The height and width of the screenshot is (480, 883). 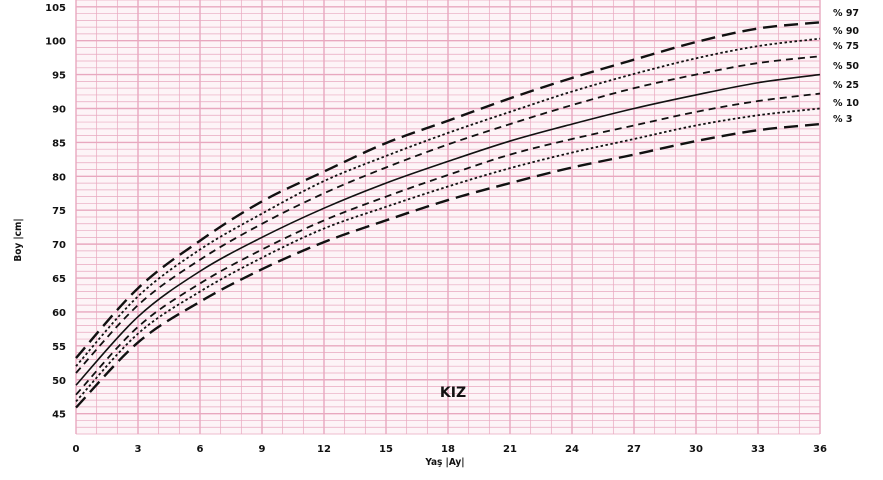 I want to click on x-tick-label: 0, so click(x=76, y=449).